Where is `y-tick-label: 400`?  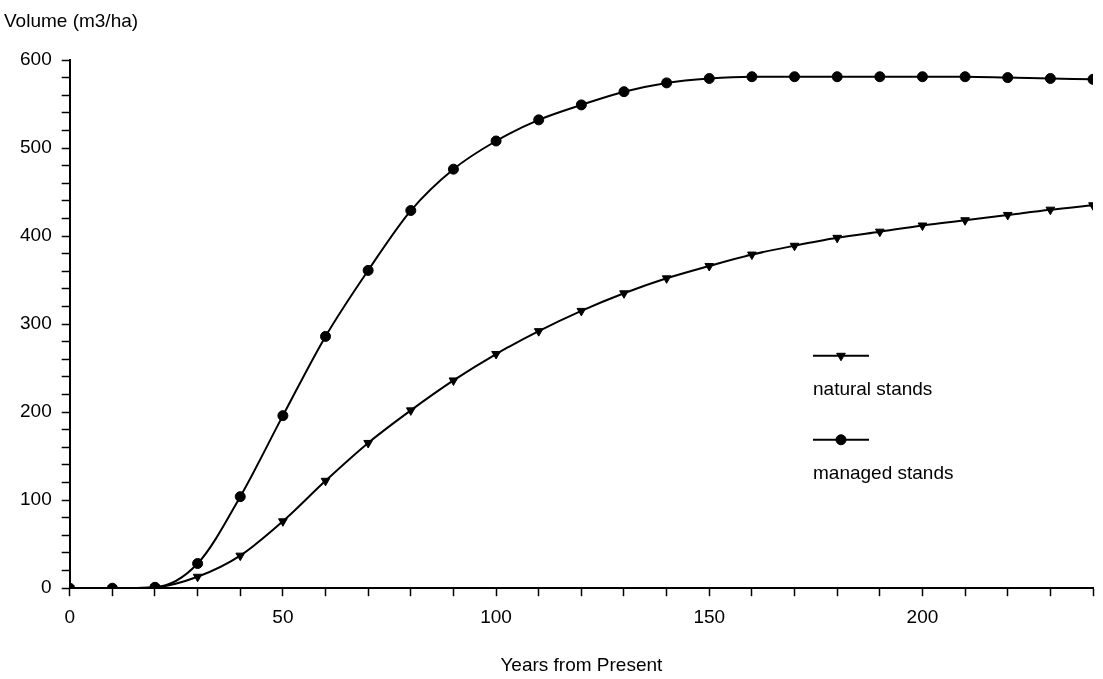
y-tick-label: 400 is located at coordinates (36, 235).